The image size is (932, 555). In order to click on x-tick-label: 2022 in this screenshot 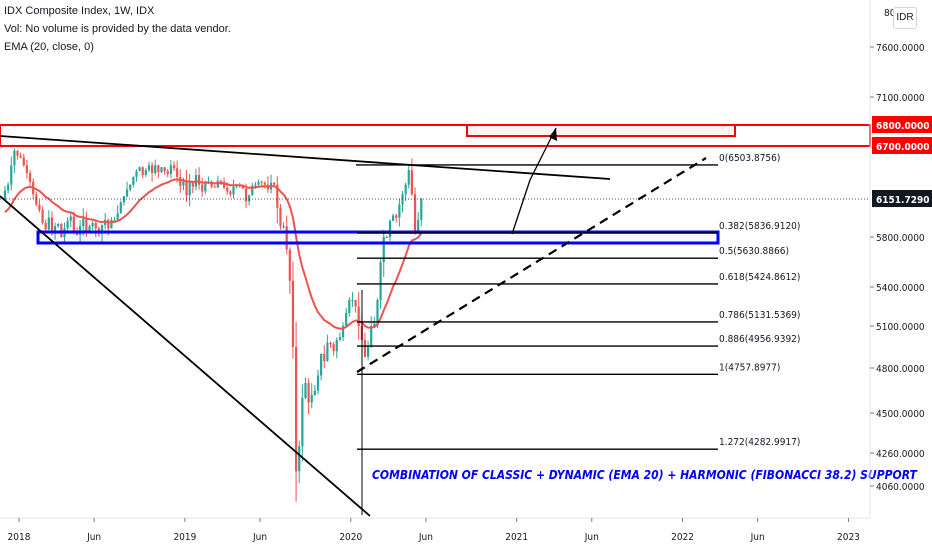, I will do `click(682, 537)`.